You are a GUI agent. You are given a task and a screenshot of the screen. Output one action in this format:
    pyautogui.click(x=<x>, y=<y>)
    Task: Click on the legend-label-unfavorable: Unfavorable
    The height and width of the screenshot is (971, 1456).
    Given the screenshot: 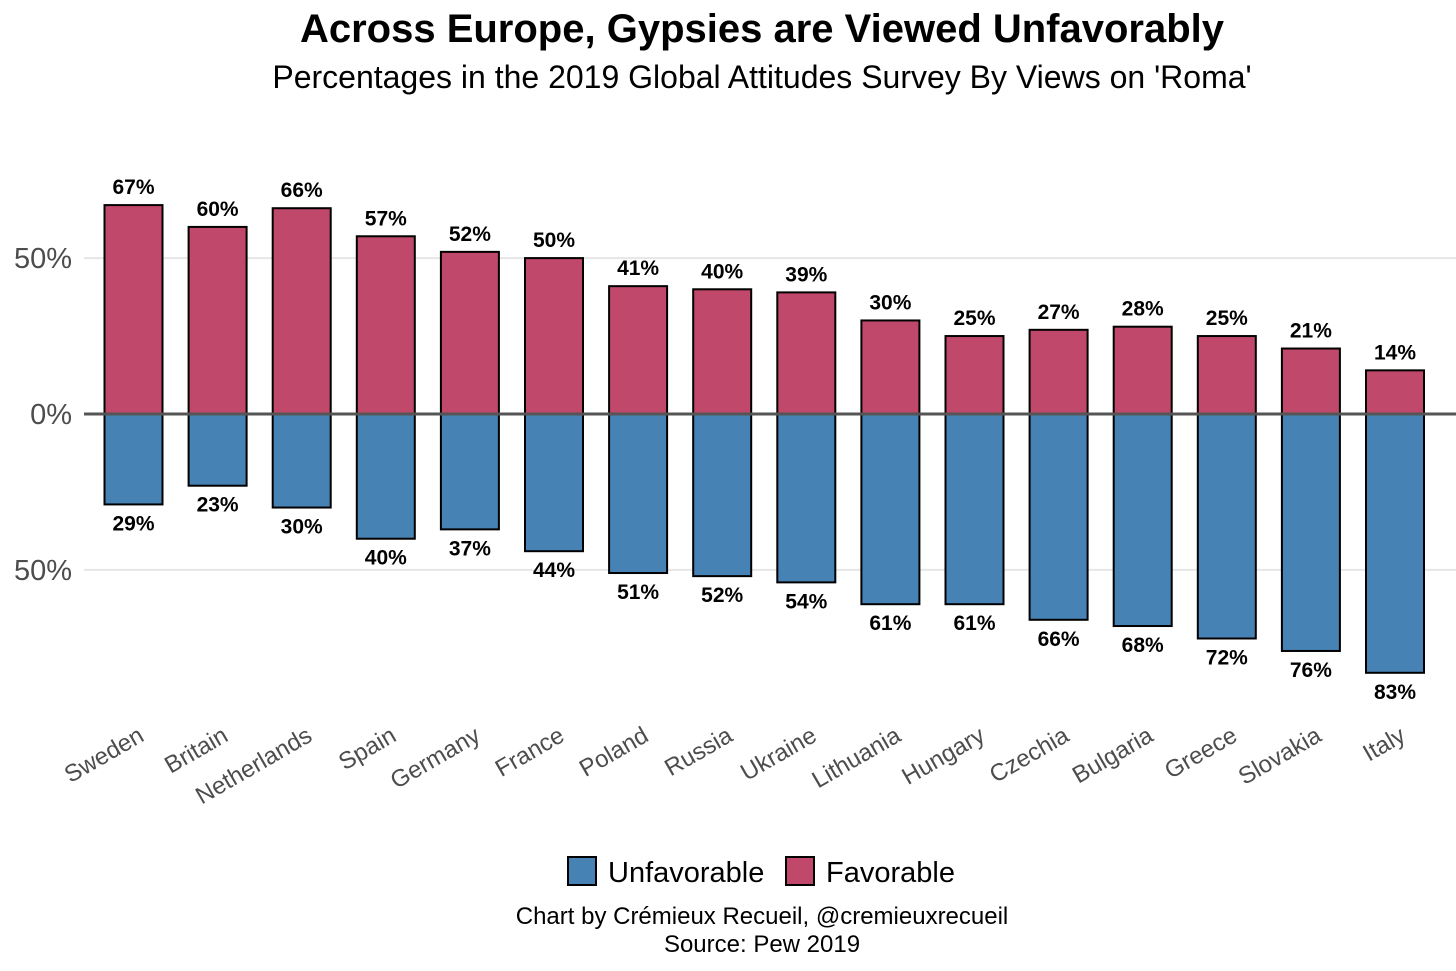 What is the action you would take?
    pyautogui.click(x=686, y=873)
    